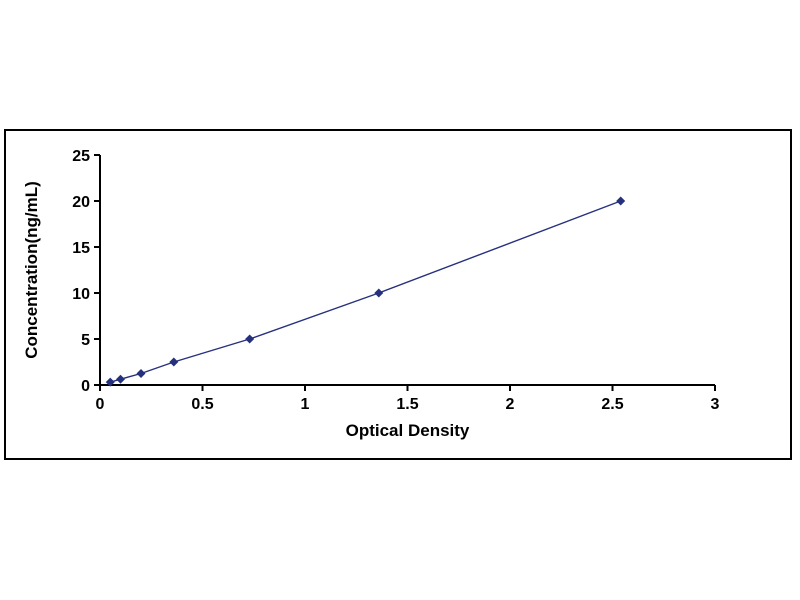  I want to click on x-tick-label: 0.5, so click(202, 404).